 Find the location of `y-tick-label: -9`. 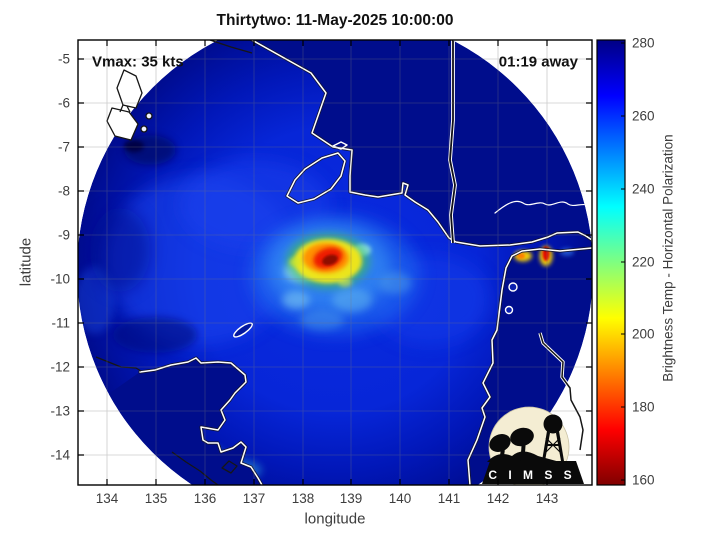

y-tick-label: -9 is located at coordinates (63, 235).